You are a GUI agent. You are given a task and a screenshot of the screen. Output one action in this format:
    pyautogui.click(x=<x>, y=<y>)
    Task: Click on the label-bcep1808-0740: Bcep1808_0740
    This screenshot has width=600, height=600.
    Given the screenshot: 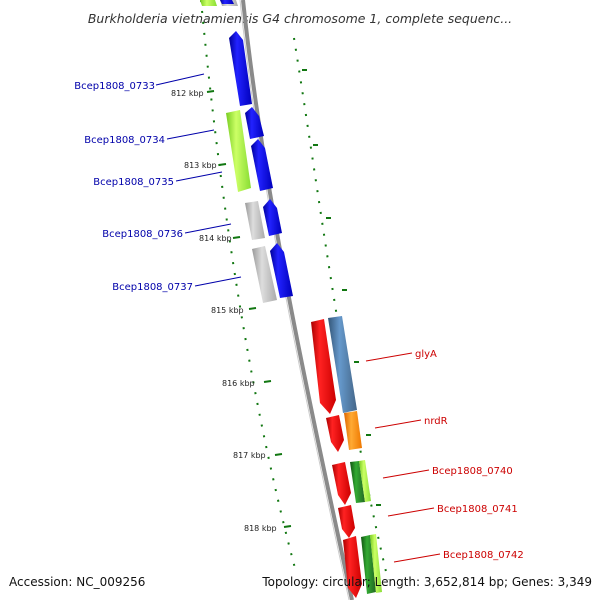 What is the action you would take?
    pyautogui.click(x=472, y=471)
    